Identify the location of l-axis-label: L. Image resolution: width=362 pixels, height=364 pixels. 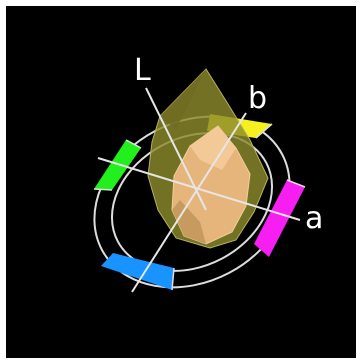
(142, 70).